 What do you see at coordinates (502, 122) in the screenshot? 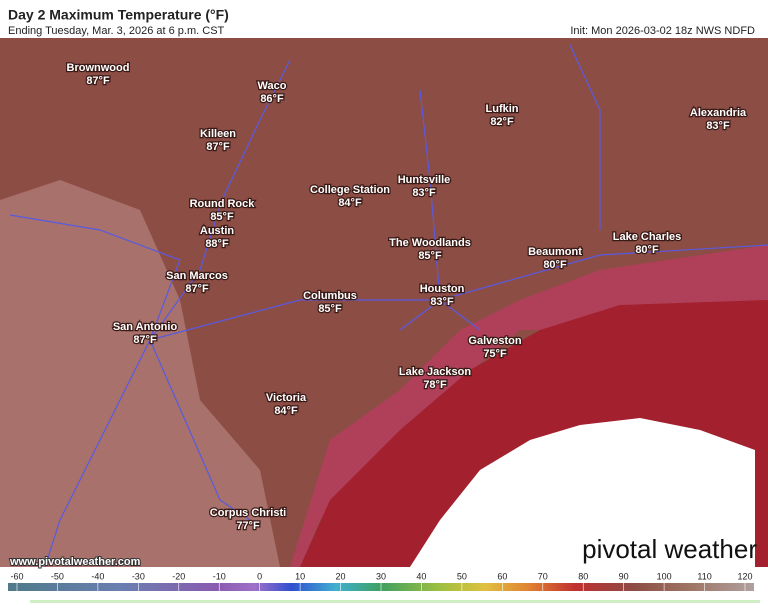
I see `city-temp: 82°F` at bounding box center [502, 122].